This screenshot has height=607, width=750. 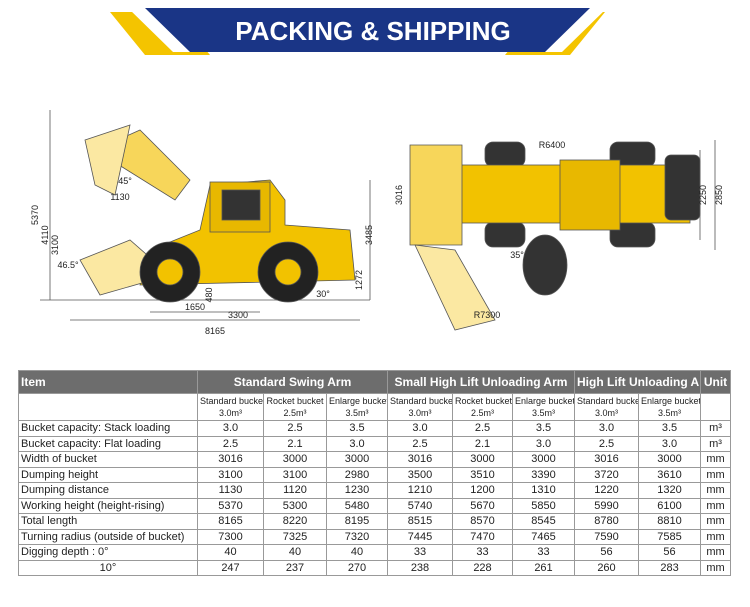 What do you see at coordinates (606, 505) in the screenshot?
I see `table-cell: 5990` at bounding box center [606, 505].